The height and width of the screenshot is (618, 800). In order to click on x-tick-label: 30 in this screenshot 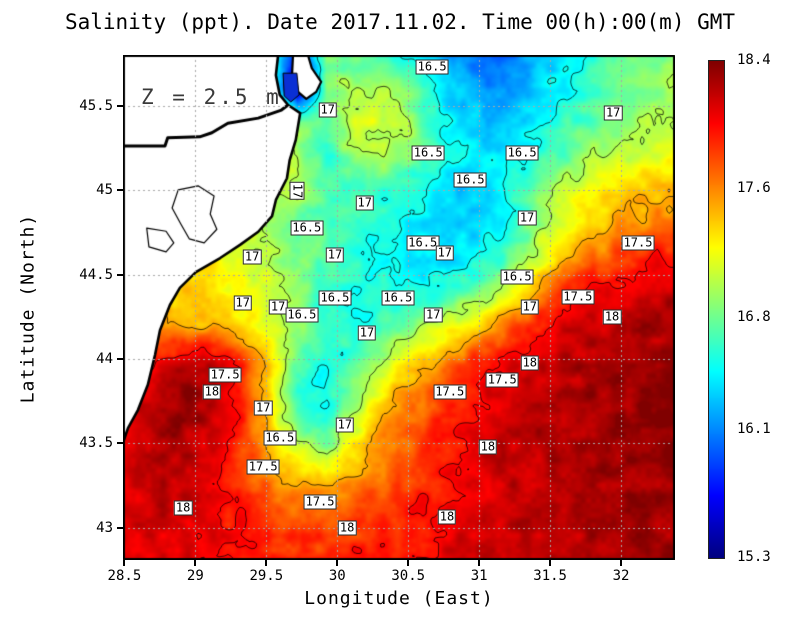, I will do `click(337, 576)`.